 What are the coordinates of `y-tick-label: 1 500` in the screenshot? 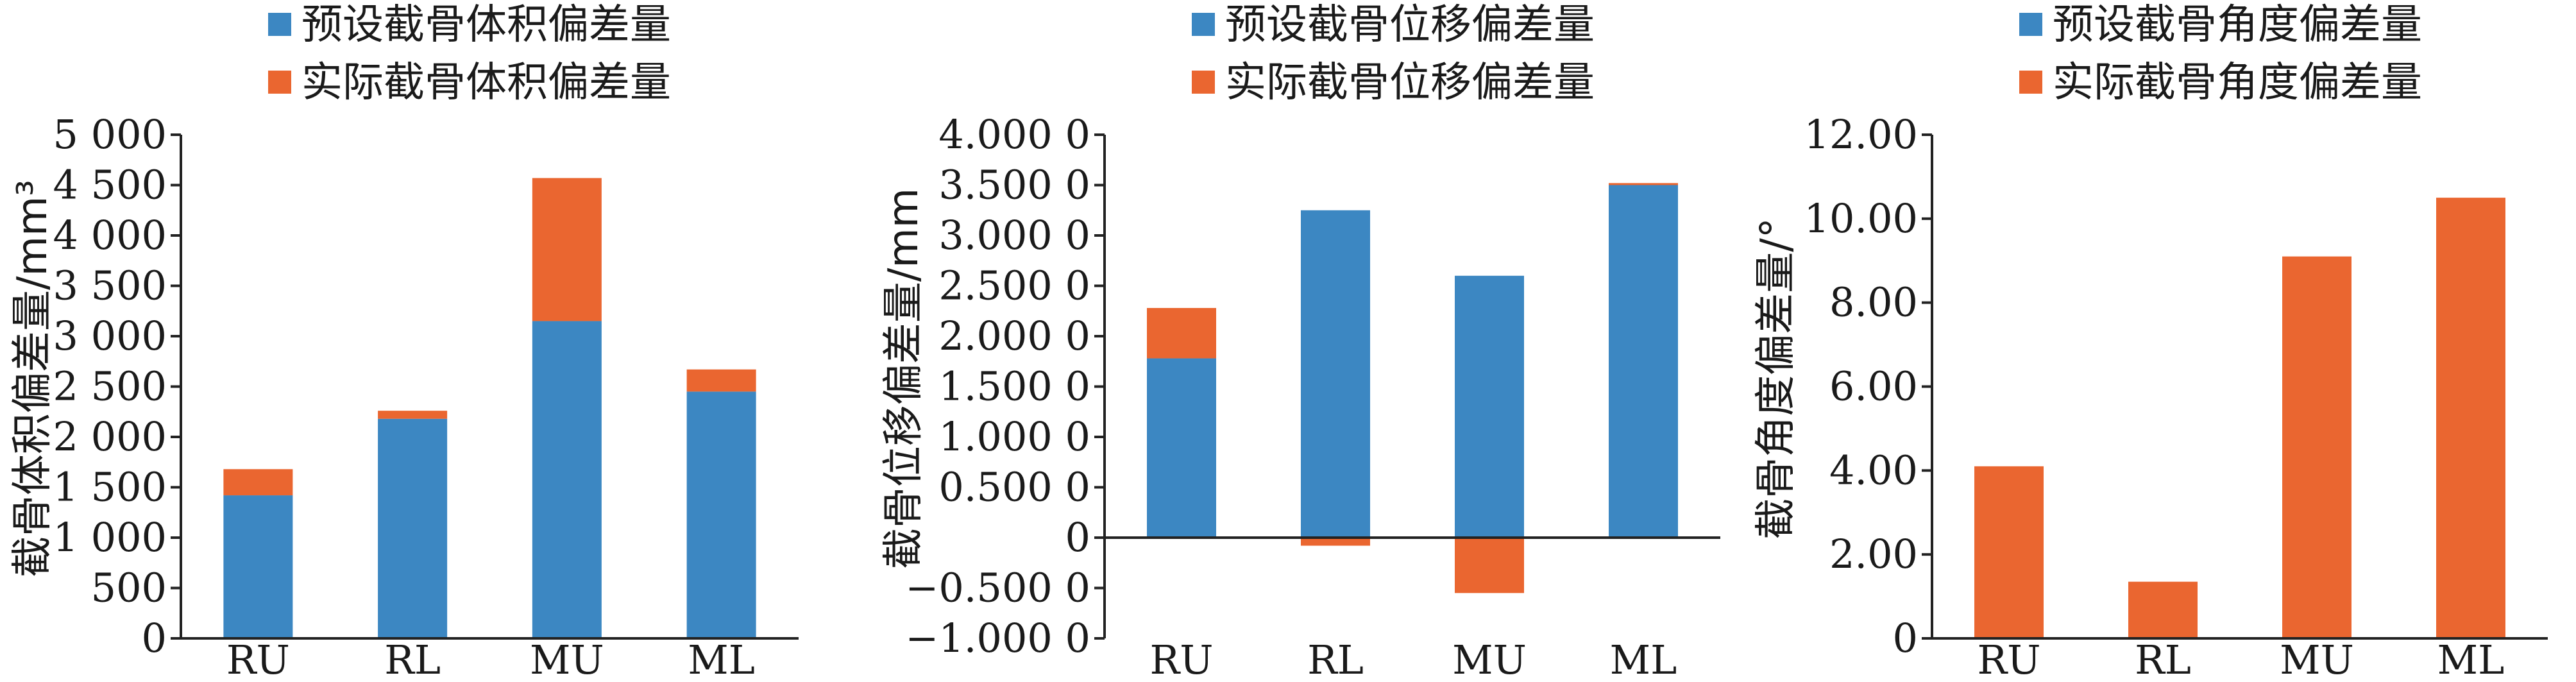 It's located at (110, 487).